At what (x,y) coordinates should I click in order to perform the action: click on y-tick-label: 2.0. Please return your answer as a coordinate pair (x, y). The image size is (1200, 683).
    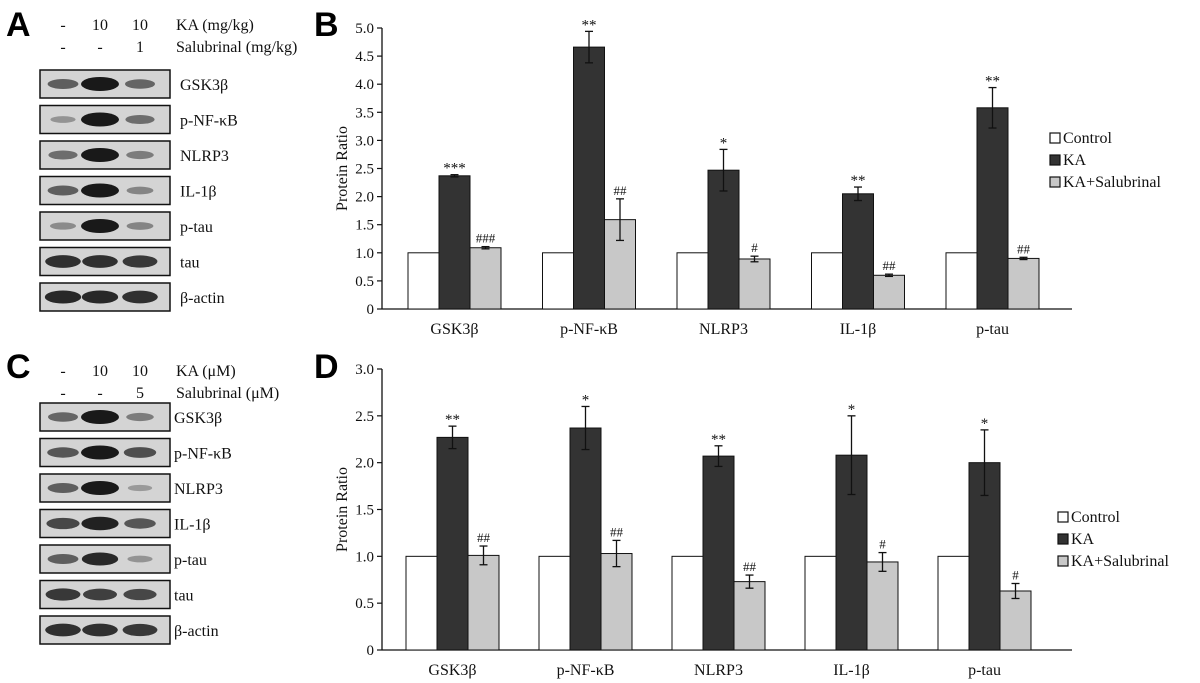
    Looking at the image, I should click on (364, 198).